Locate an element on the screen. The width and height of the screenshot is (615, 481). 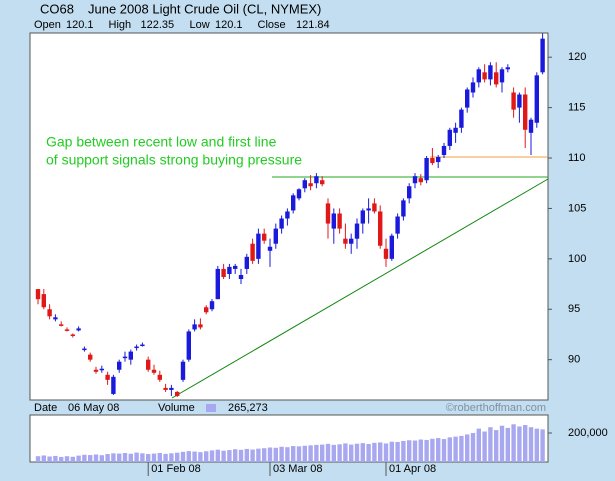
summary-label: Close is located at coordinates (272, 25).